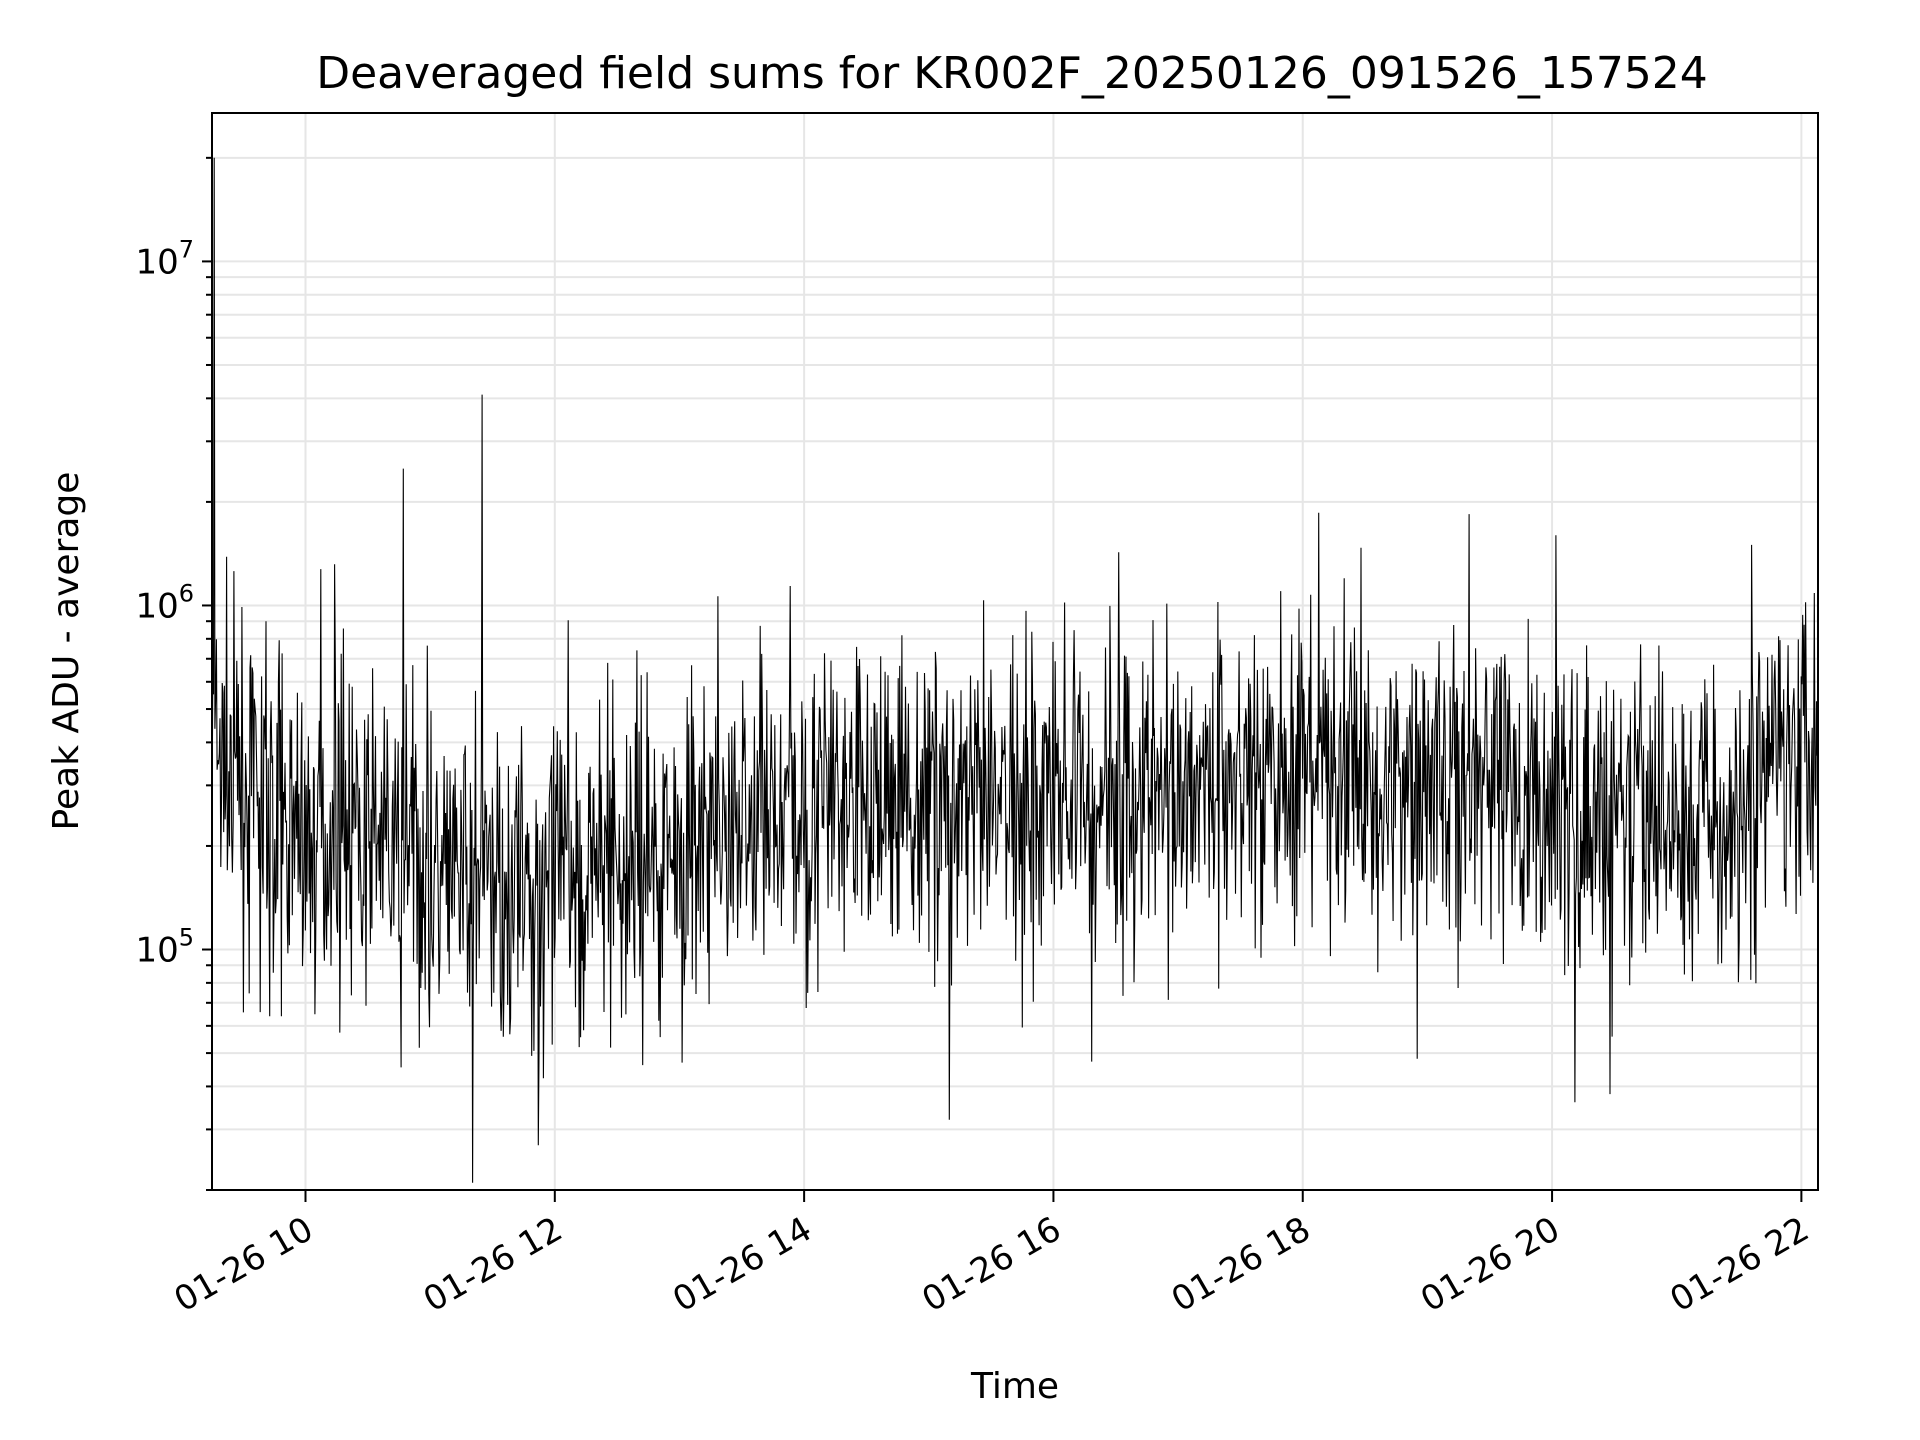  What do you see at coordinates (1490, 1264) in the screenshot?
I see `x-tick-label: 01-26 20` at bounding box center [1490, 1264].